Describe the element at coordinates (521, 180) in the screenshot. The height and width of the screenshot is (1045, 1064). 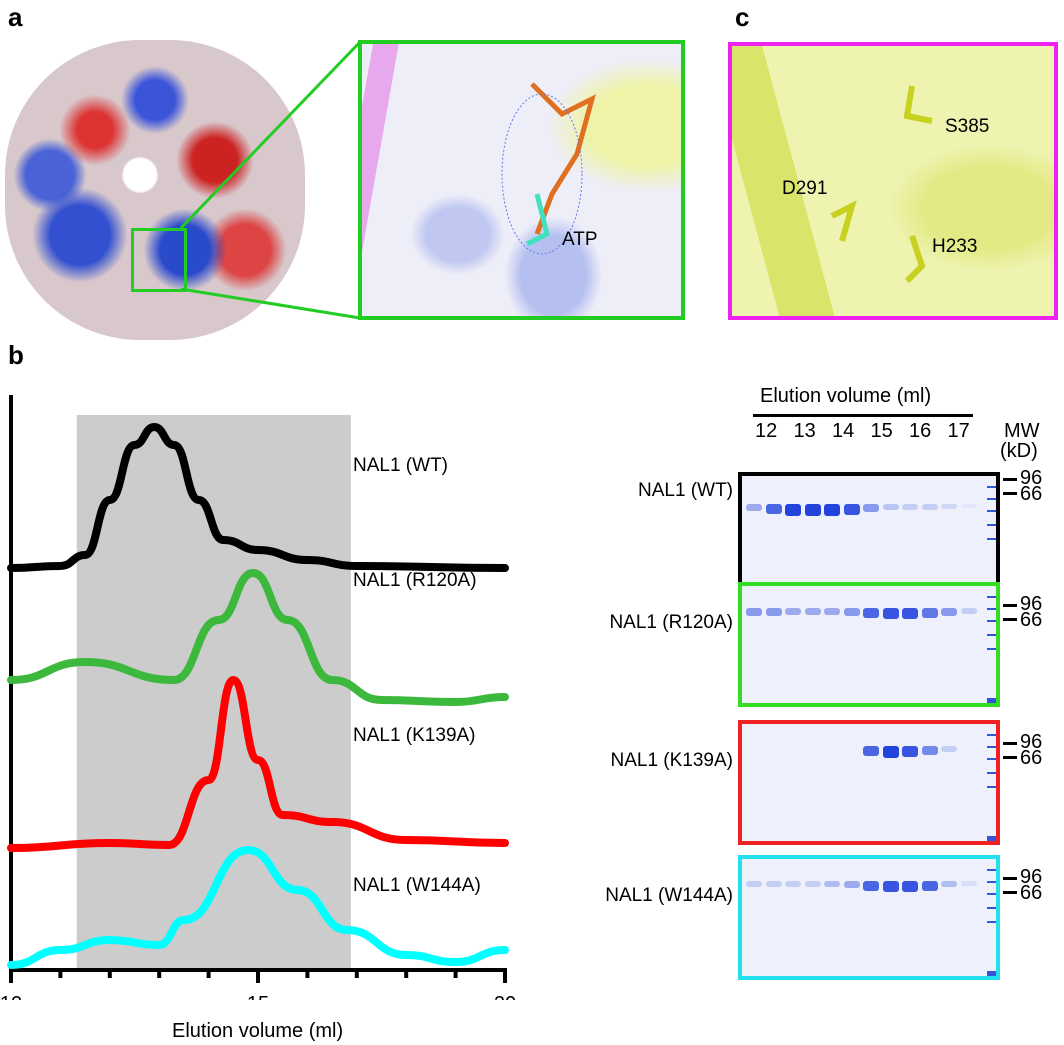
I see `atp-binding-site-image: ATP` at that location.